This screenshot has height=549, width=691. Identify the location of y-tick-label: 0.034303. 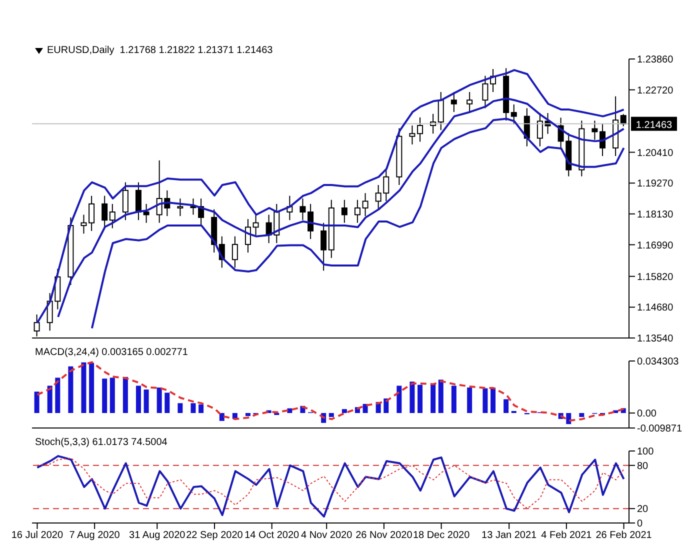
(658, 362).